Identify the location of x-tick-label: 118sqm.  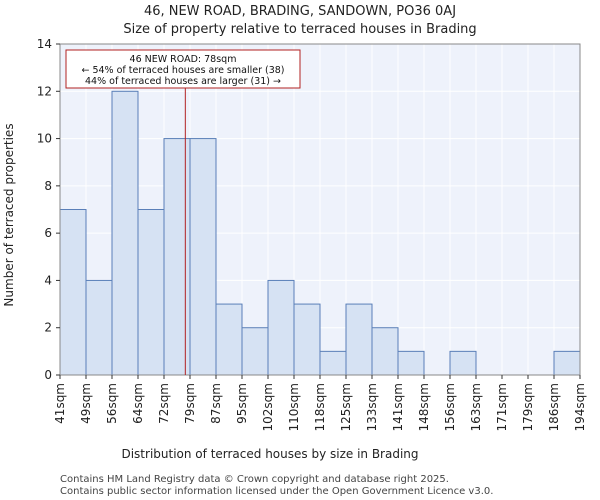
(320, 407).